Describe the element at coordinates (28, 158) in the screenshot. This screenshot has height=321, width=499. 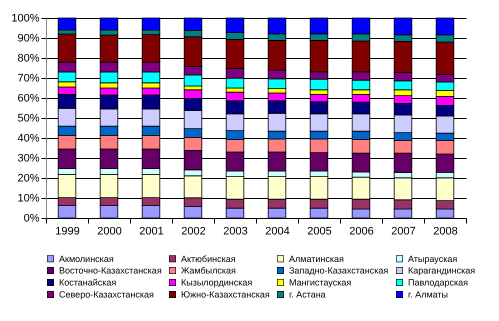
I see `y-tick-label: 30%` at that location.